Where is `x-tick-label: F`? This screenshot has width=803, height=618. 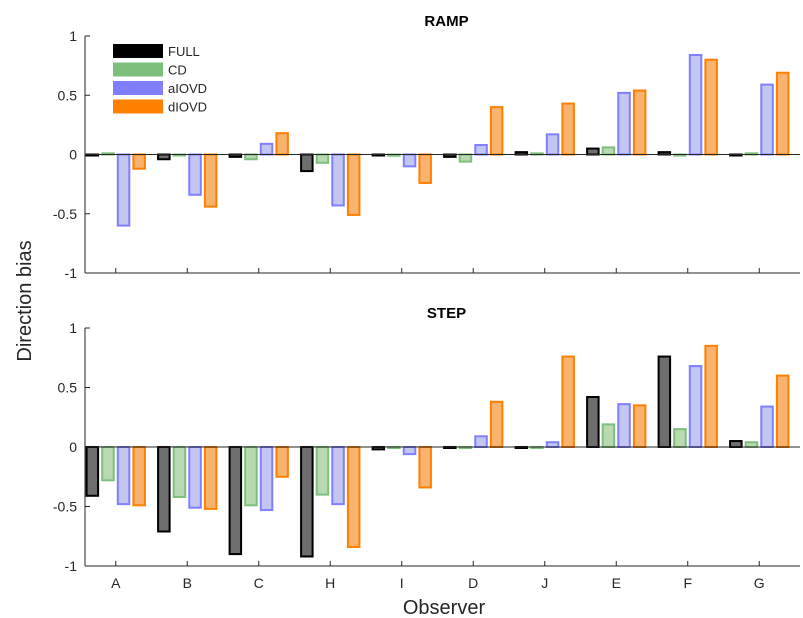 x-tick-label: F is located at coordinates (687, 583).